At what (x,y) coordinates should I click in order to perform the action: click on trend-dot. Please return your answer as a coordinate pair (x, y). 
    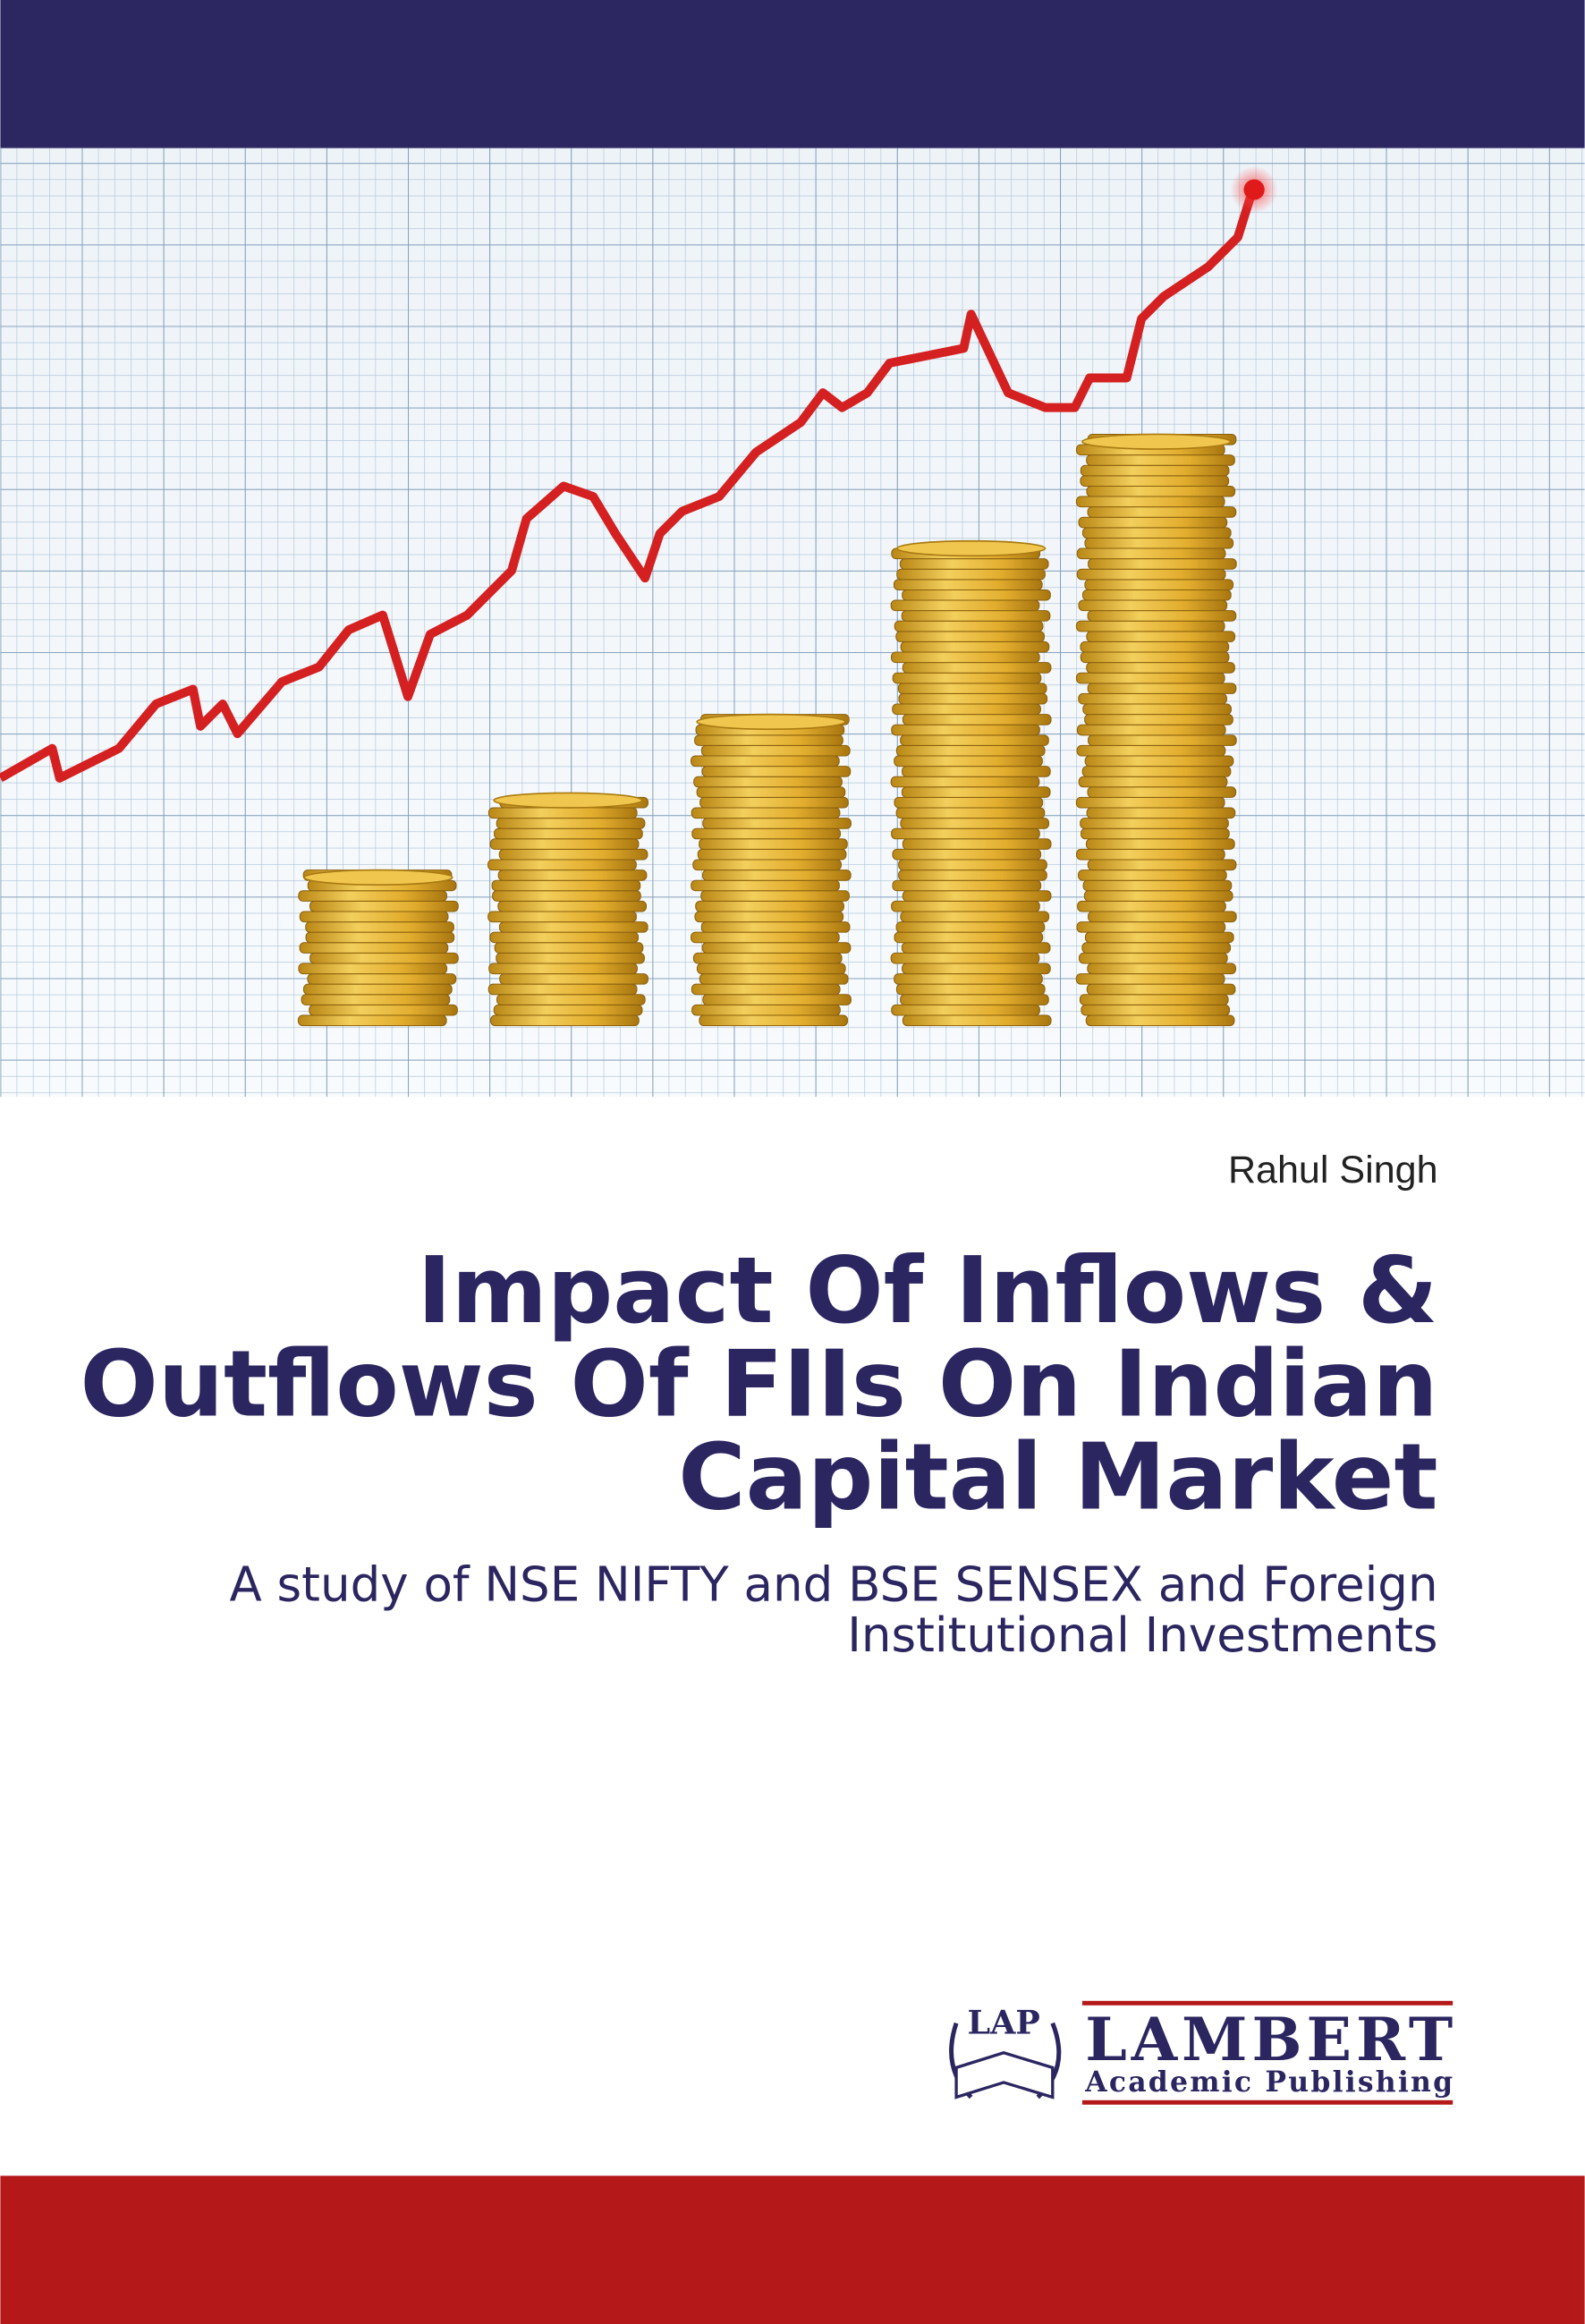
    Looking at the image, I should click on (1254, 189).